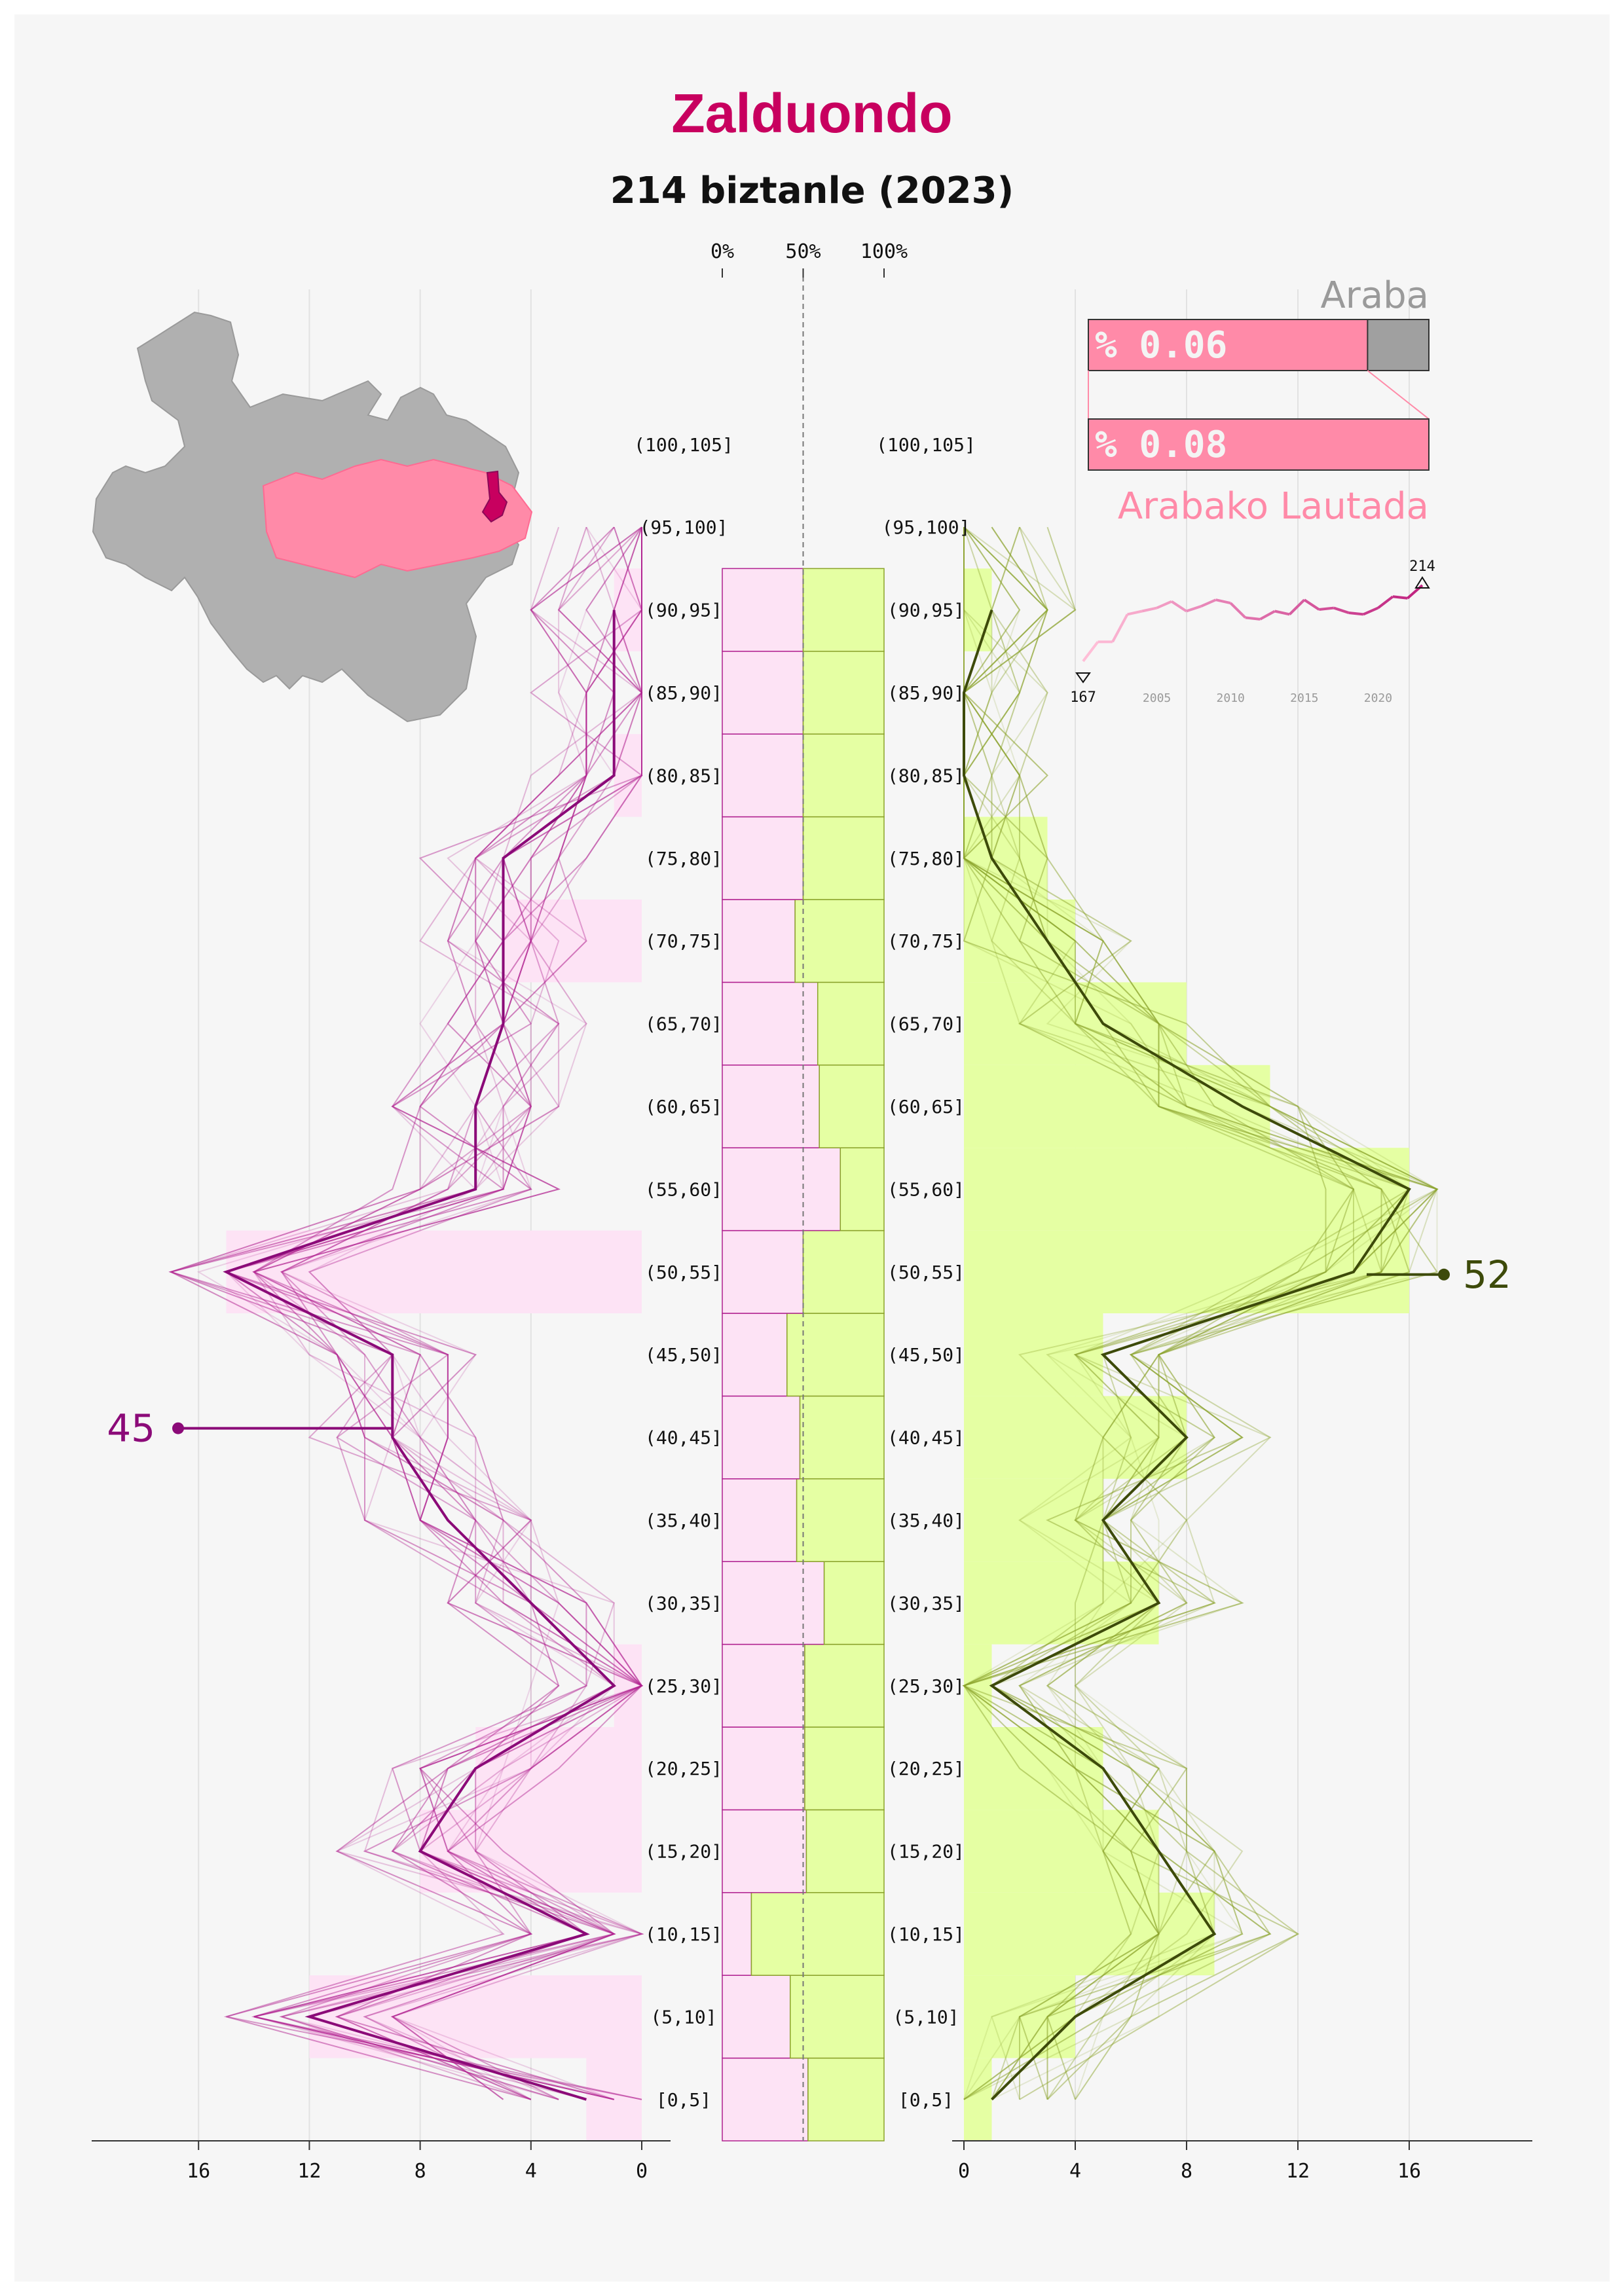 The width and height of the screenshot is (1624, 2296). What do you see at coordinates (1259, 401) in the screenshot?
I see `share-panel: Araba % 0.06 % 0.08 Arabako Lautada` at bounding box center [1259, 401].